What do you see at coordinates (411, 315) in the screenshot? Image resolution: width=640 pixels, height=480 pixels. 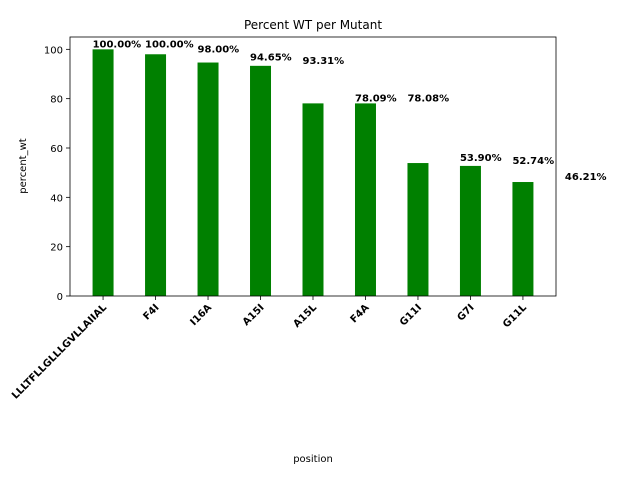 I see `x-tick-label: G11I` at bounding box center [411, 315].